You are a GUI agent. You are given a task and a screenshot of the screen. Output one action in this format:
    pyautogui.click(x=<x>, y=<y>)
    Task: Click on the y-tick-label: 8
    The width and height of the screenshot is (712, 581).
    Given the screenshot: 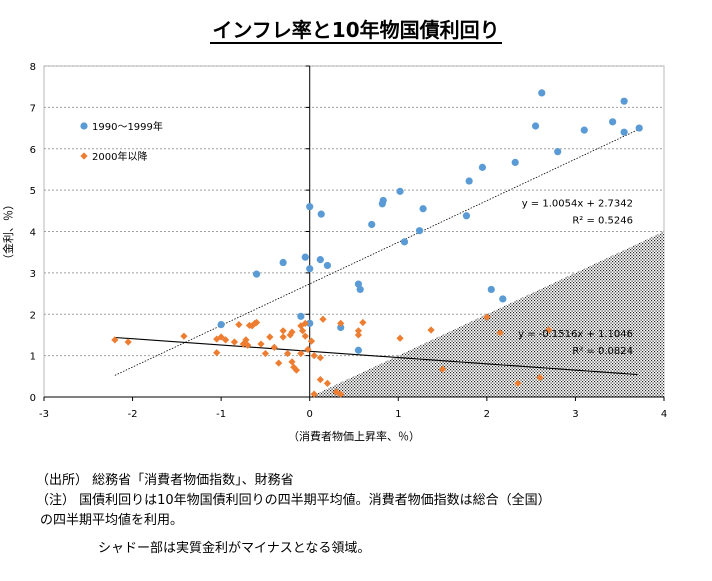 What is the action you would take?
    pyautogui.click(x=33, y=67)
    